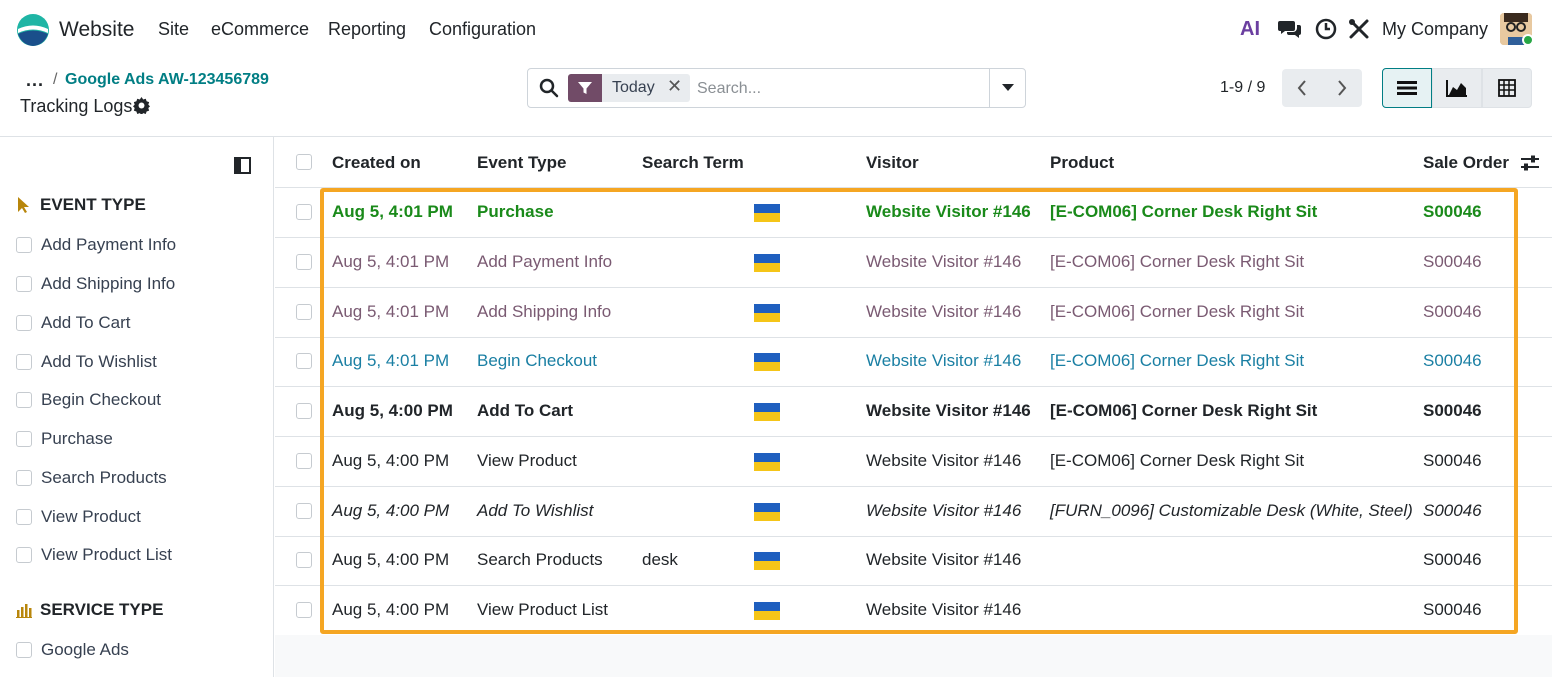  What do you see at coordinates (549, 88) in the screenshot?
I see `search-icon` at bounding box center [549, 88].